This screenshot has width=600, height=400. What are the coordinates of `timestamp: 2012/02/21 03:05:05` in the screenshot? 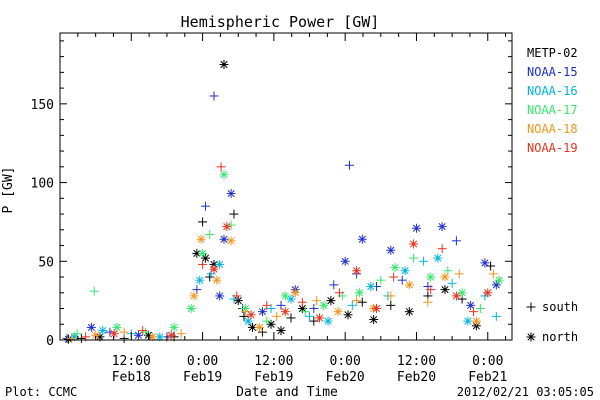 It's located at (525, 392).